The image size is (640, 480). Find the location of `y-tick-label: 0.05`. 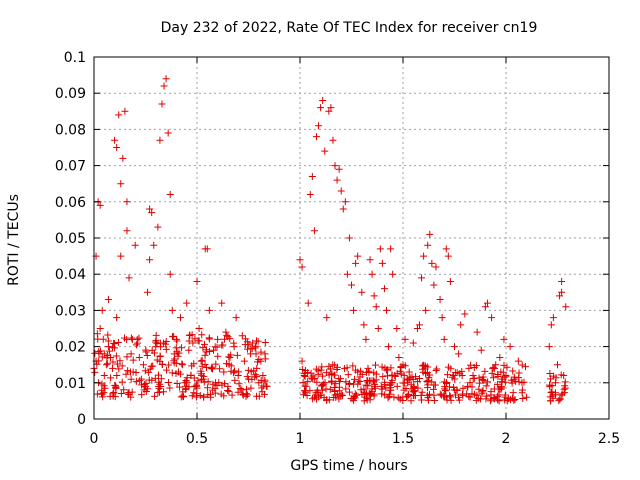

y-tick-label: 0.05 is located at coordinates (70, 239).